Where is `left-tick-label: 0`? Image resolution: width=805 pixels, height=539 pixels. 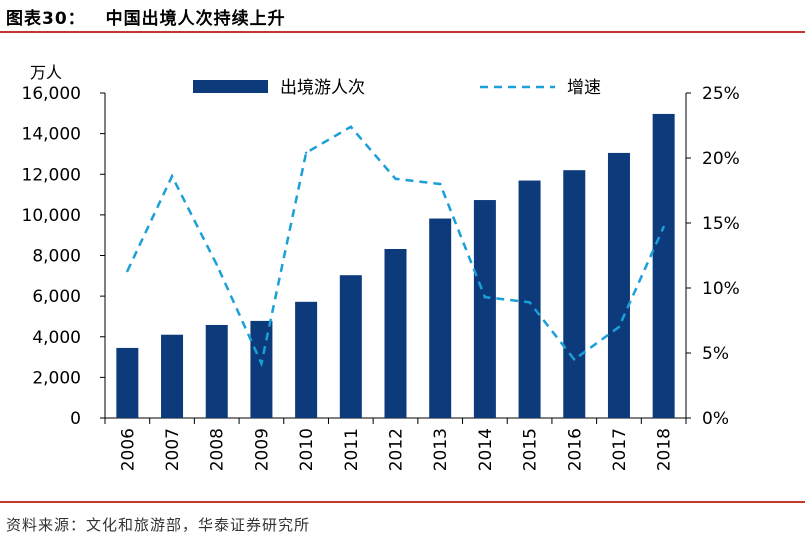
left-tick-label: 0 is located at coordinates (75, 419).